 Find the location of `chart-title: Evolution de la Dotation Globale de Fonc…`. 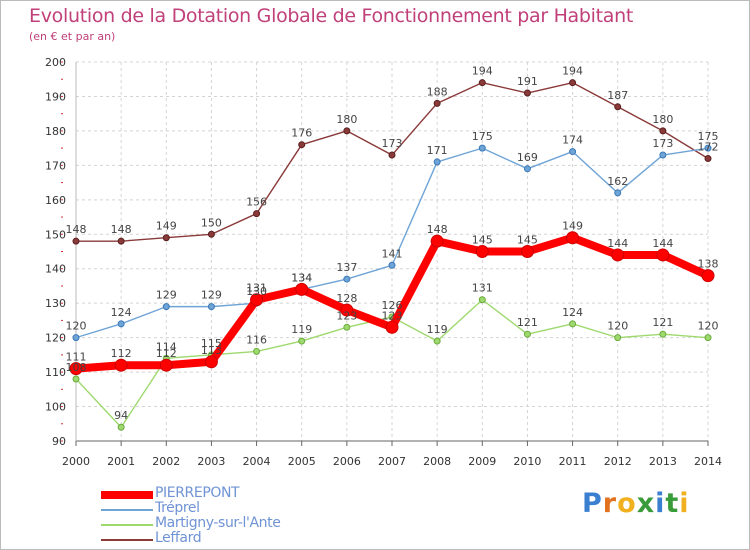

chart-title: Evolution de la Dotation Globale de Fonc… is located at coordinates (331, 16).